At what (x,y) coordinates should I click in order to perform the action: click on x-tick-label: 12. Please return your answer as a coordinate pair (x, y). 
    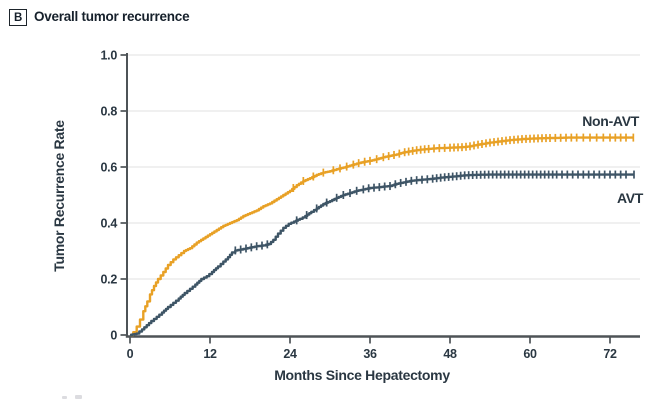
    Looking at the image, I should click on (210, 354).